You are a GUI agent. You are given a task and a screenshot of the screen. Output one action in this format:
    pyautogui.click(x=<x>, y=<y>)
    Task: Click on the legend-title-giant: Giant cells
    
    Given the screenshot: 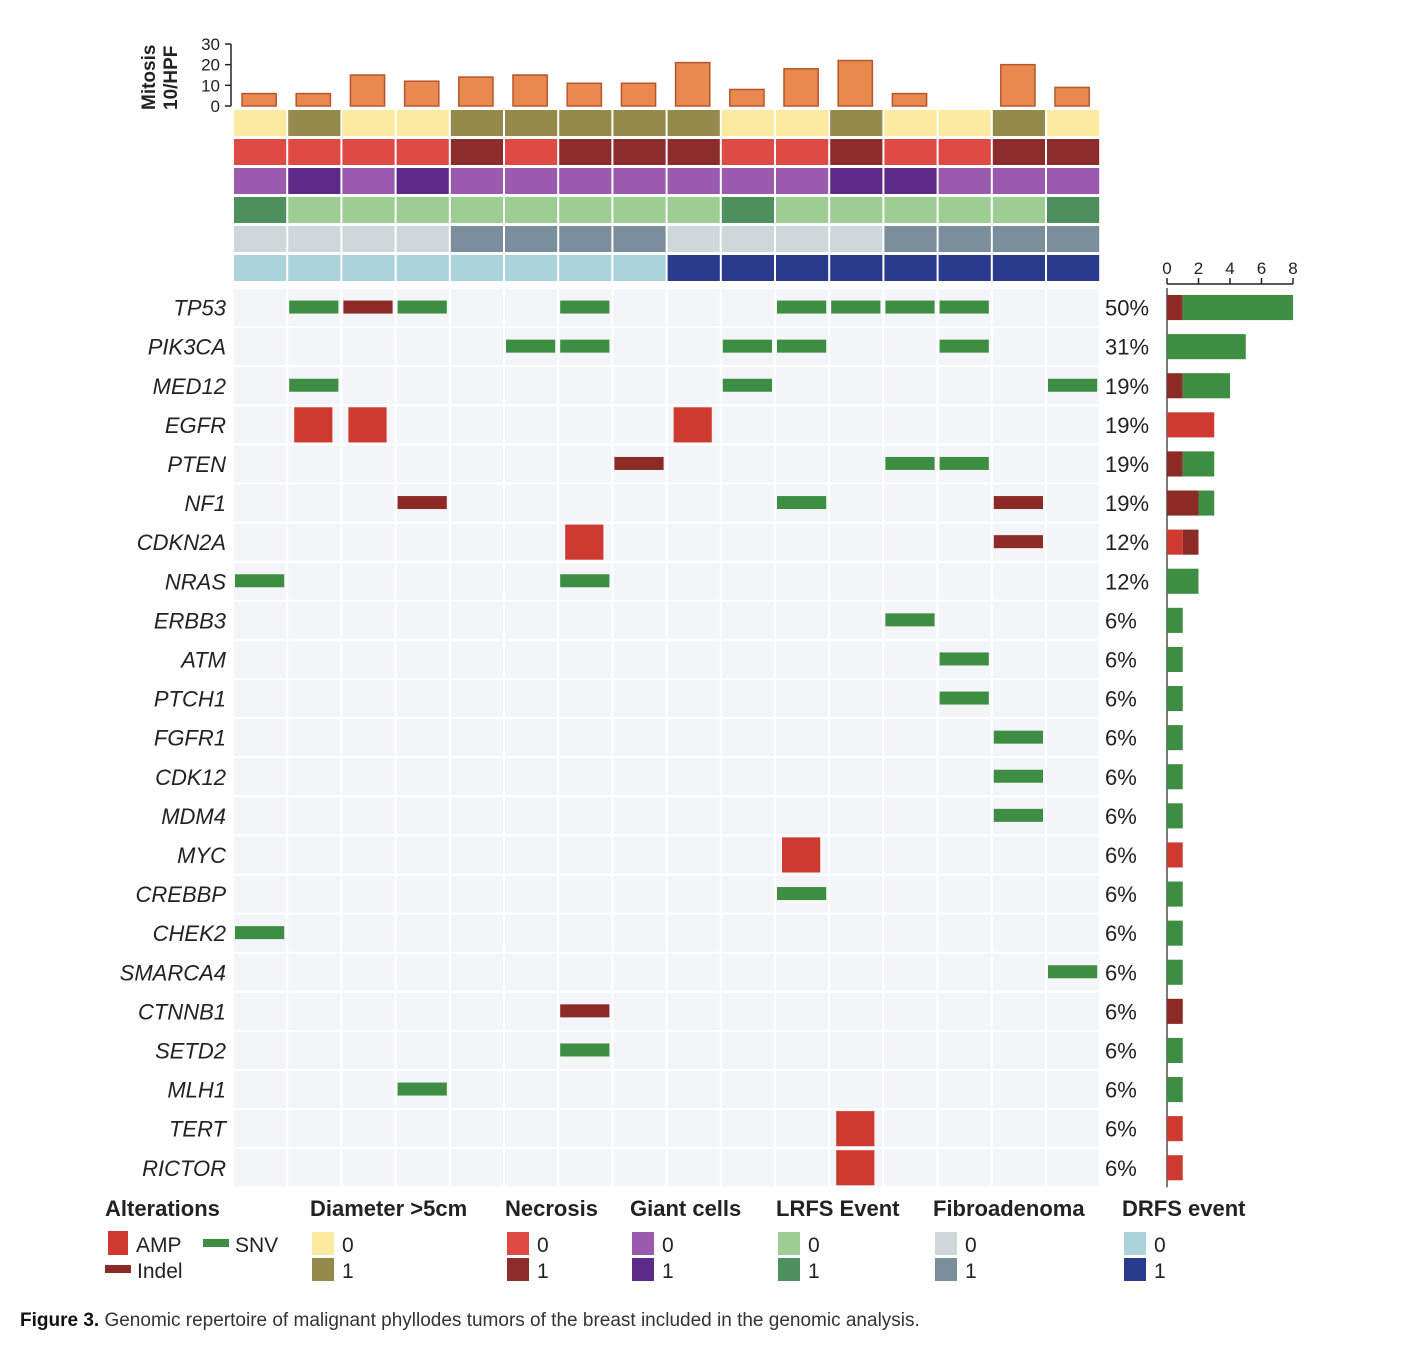 What is the action you would take?
    pyautogui.click(x=685, y=1208)
    